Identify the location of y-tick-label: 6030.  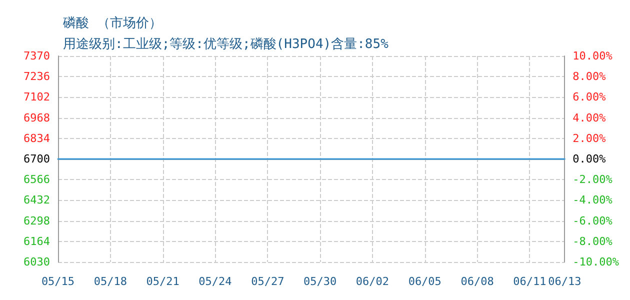
(37, 262).